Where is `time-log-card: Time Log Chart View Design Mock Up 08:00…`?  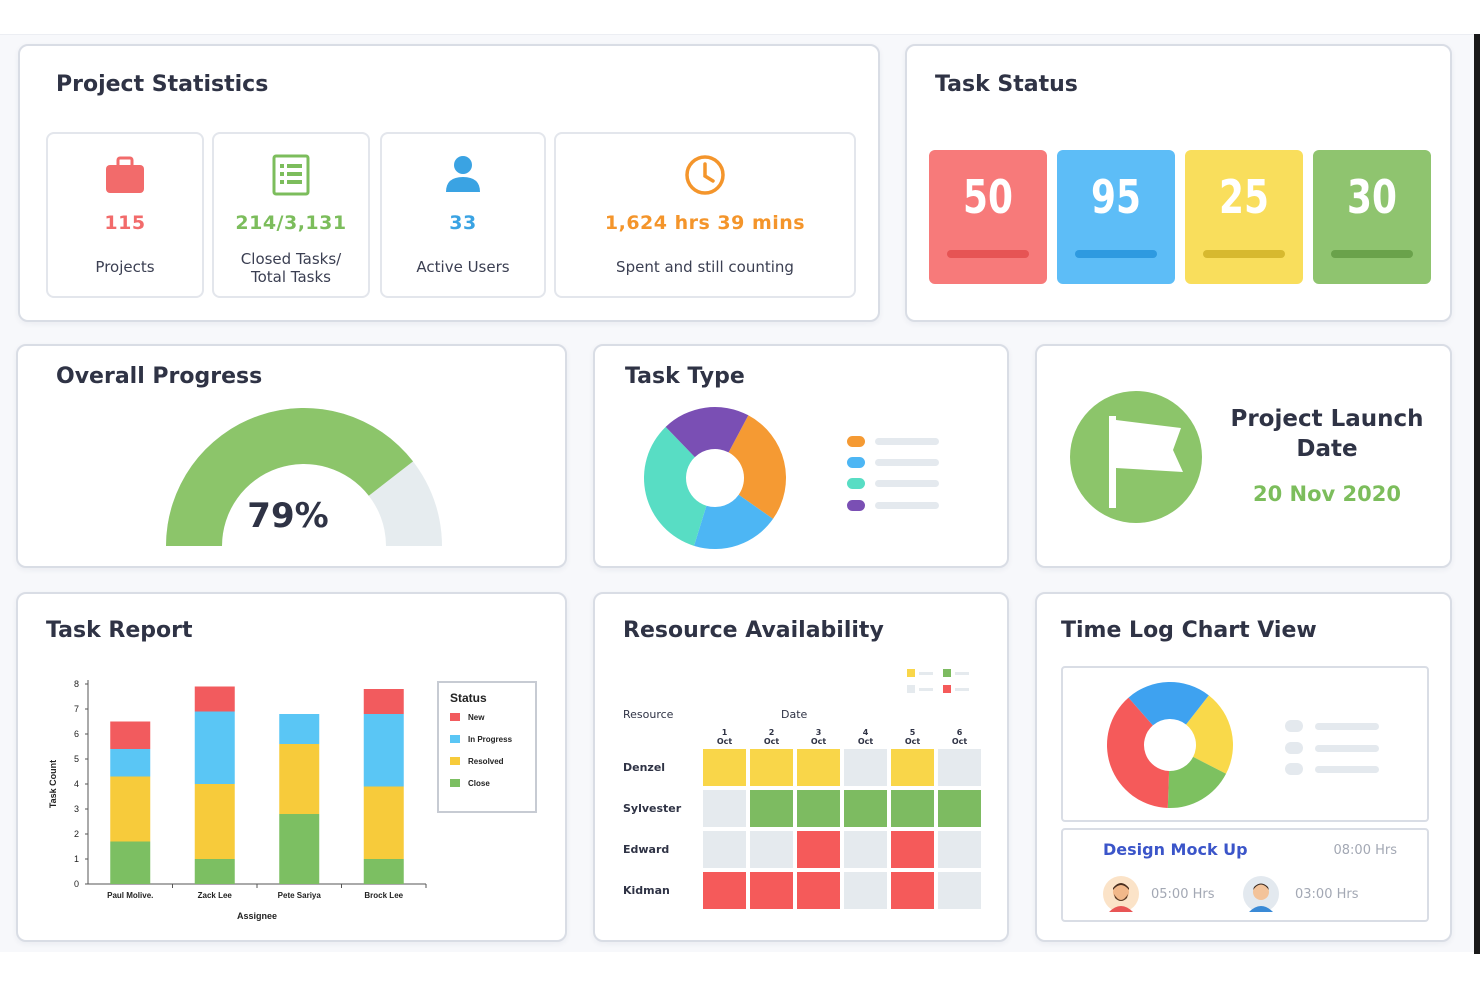 time-log-card: Time Log Chart View Design Mock Up 08:00… is located at coordinates (1243, 767).